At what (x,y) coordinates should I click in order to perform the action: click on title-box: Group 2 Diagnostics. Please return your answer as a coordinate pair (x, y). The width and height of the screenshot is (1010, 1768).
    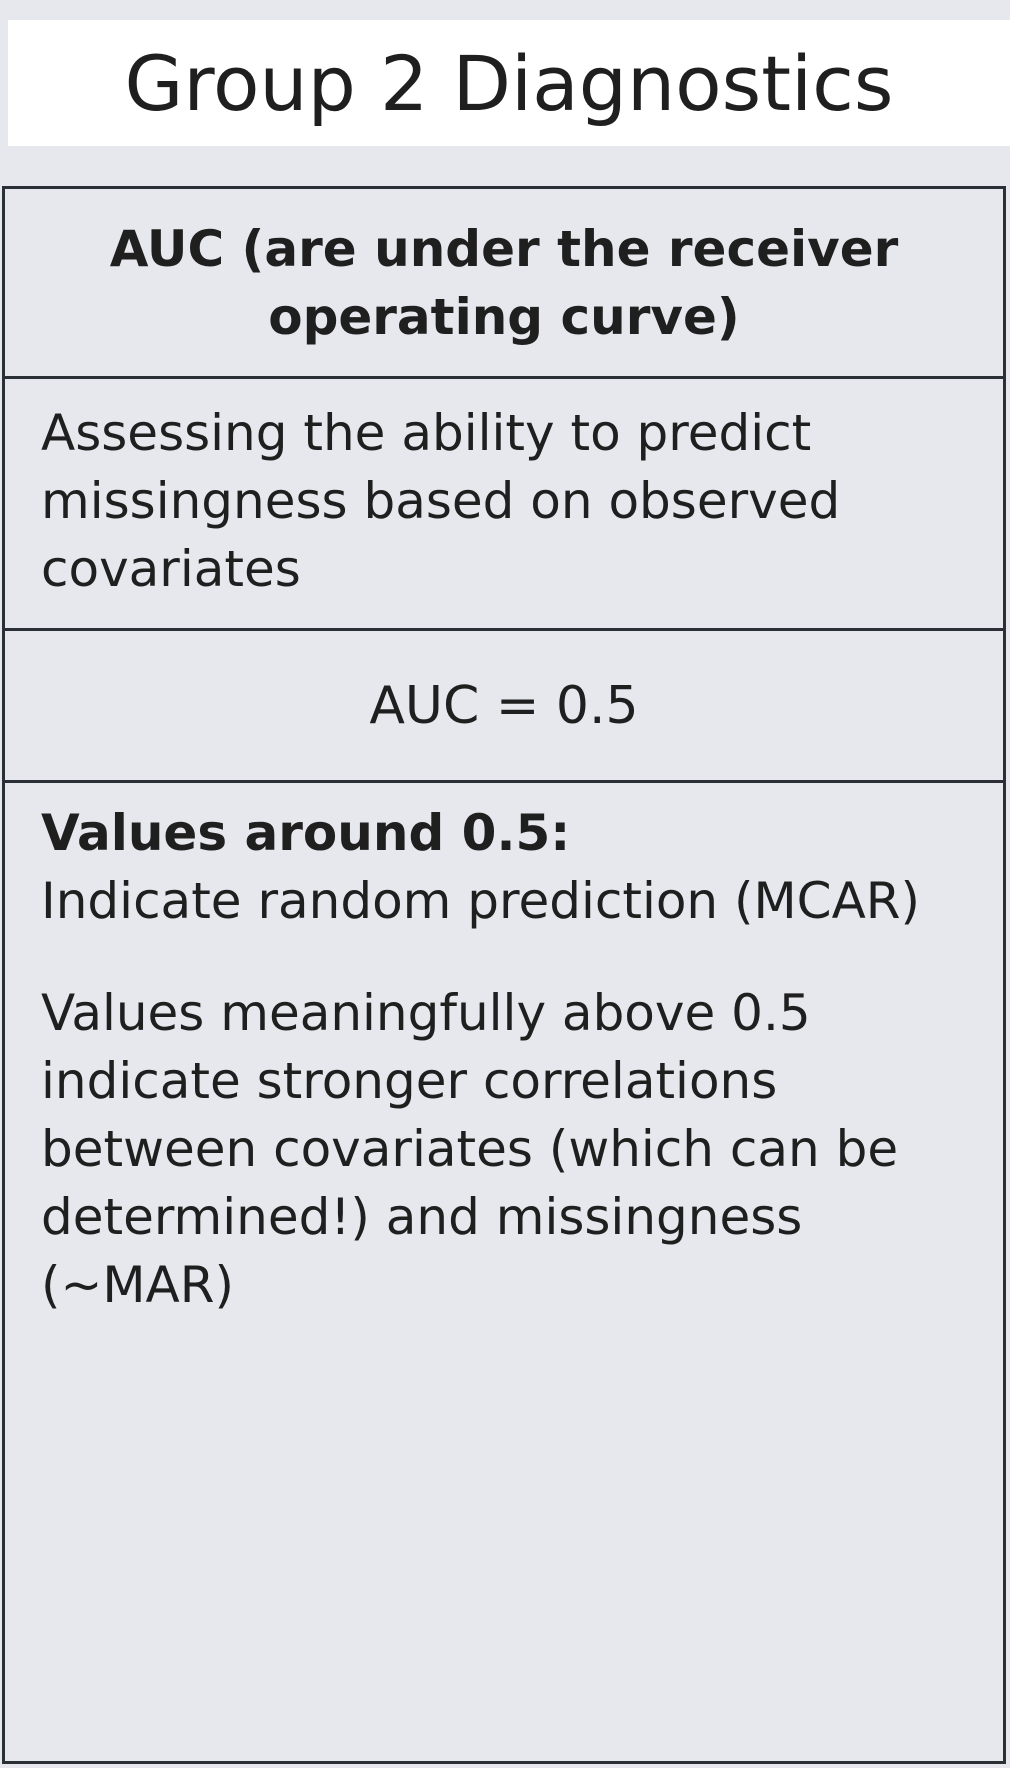
    Looking at the image, I should click on (509, 83).